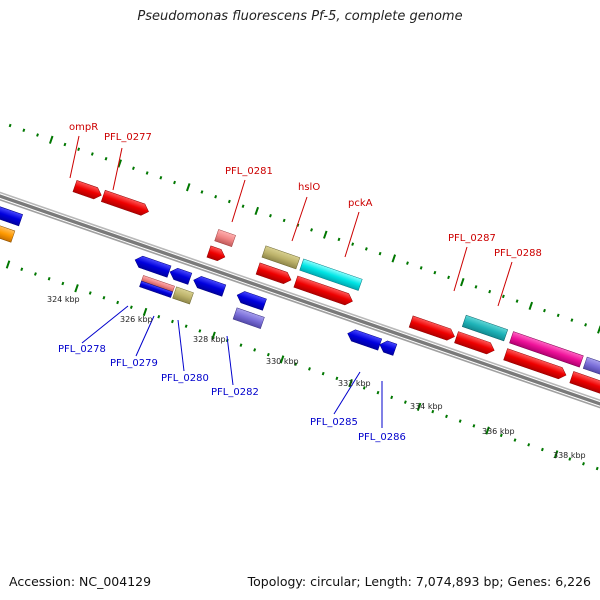 Image resolution: width=600 pixels, height=600 pixels. I want to click on gene-PFL_0278b, so click(180, 275).